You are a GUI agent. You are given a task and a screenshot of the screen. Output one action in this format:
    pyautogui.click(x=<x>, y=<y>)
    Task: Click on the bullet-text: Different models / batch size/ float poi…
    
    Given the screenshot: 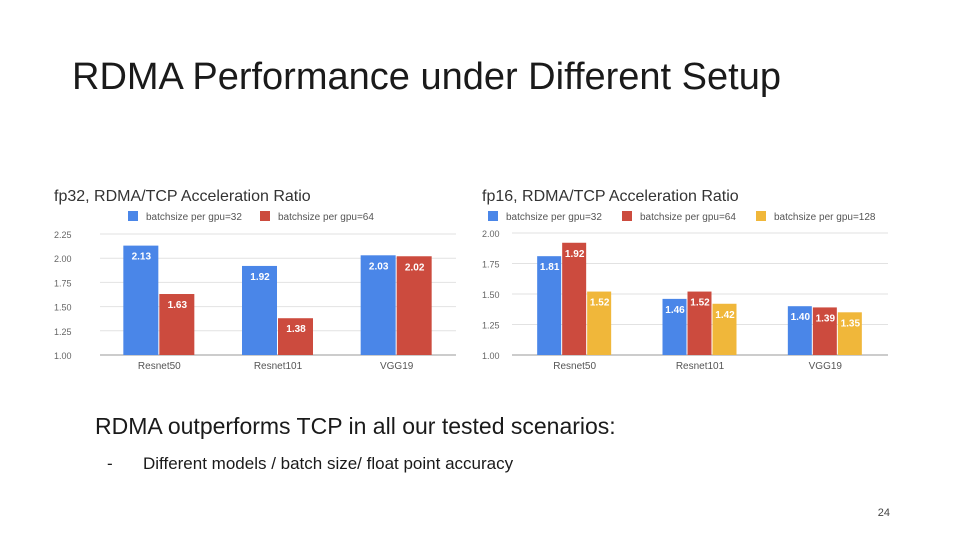 What is the action you would take?
    pyautogui.click(x=328, y=463)
    